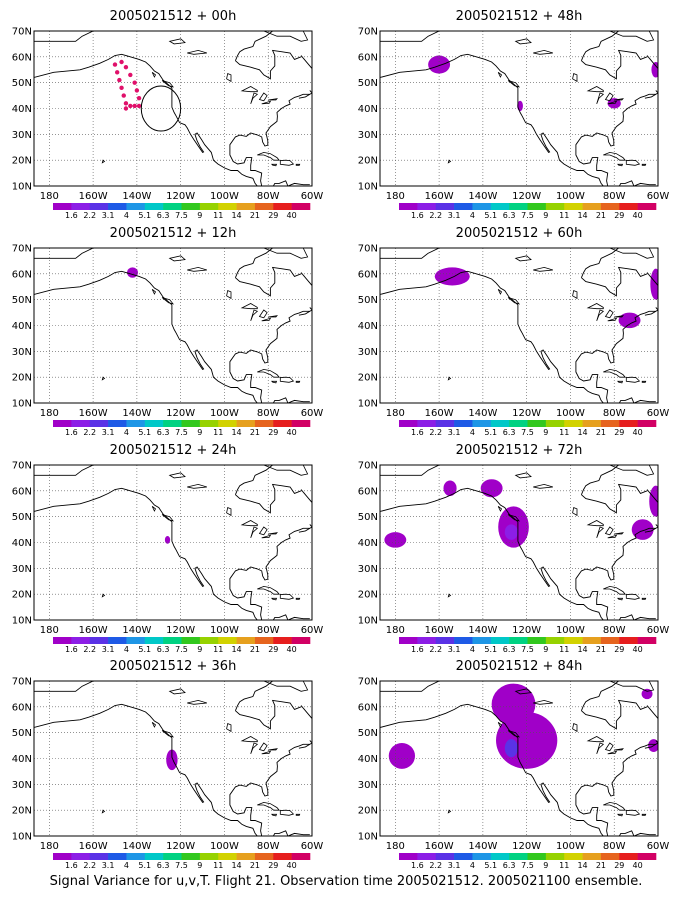 This screenshot has height=900, width=692. I want to click on plot-frame, so click(519, 325).